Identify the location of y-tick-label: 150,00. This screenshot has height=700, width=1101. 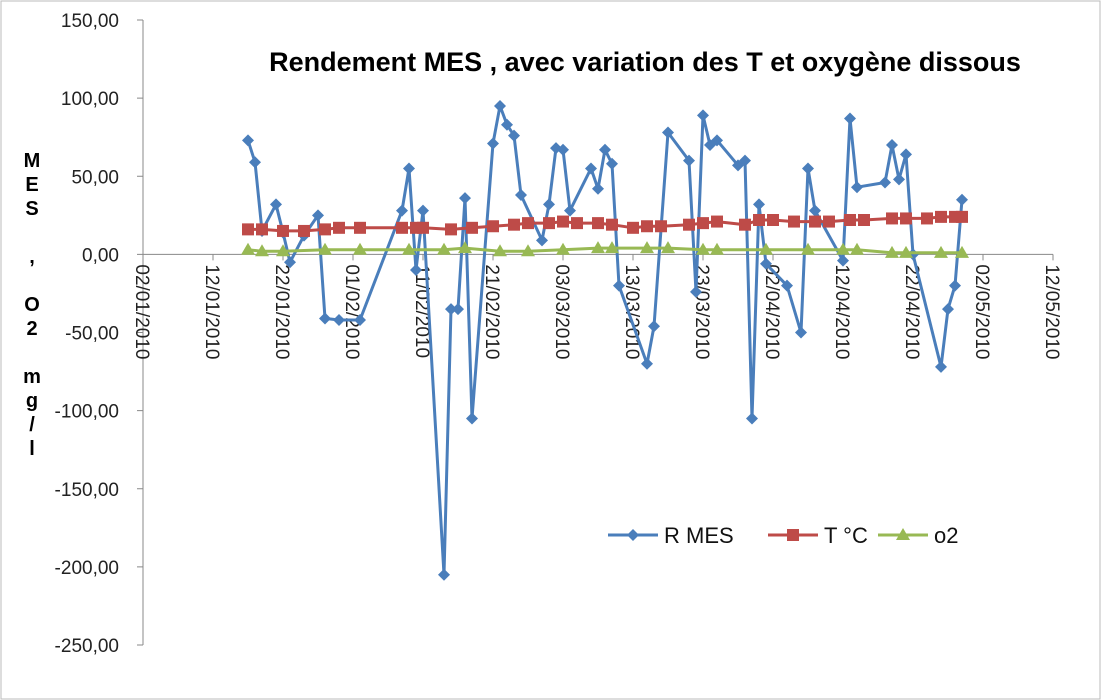
(90, 21).